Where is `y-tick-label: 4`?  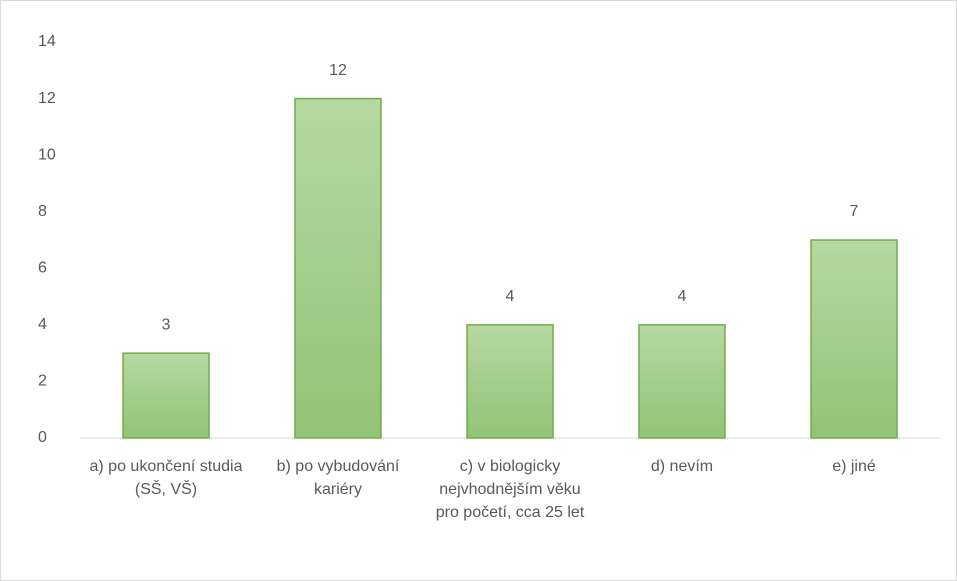 y-tick-label: 4 is located at coordinates (42, 324).